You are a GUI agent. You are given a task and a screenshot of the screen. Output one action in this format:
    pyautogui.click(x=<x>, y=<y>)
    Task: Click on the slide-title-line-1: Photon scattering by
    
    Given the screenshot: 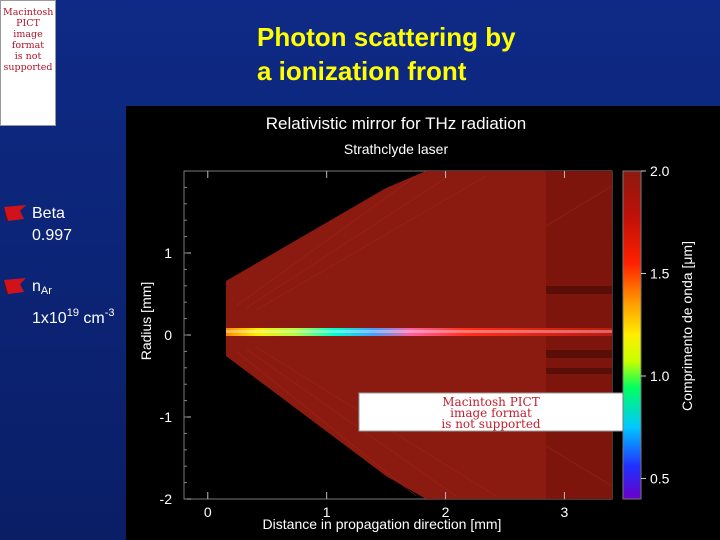 What is the action you would take?
    pyautogui.click(x=386, y=37)
    